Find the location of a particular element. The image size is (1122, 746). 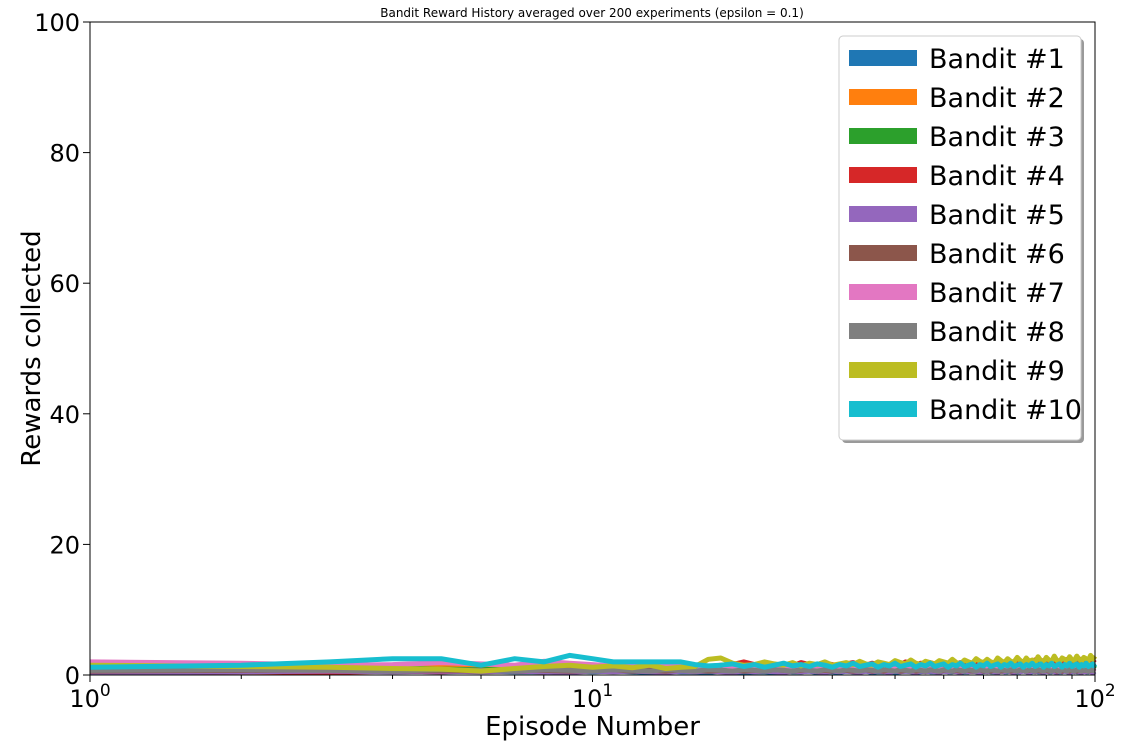

y-tick-label: 60 is located at coordinates (64, 284).